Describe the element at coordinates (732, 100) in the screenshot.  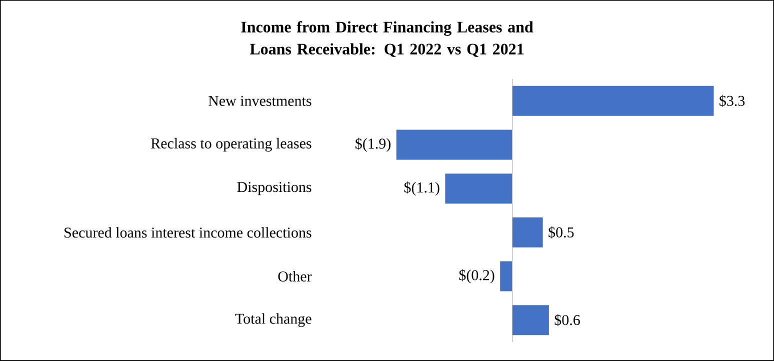
I see `data-label: $3.3` at that location.